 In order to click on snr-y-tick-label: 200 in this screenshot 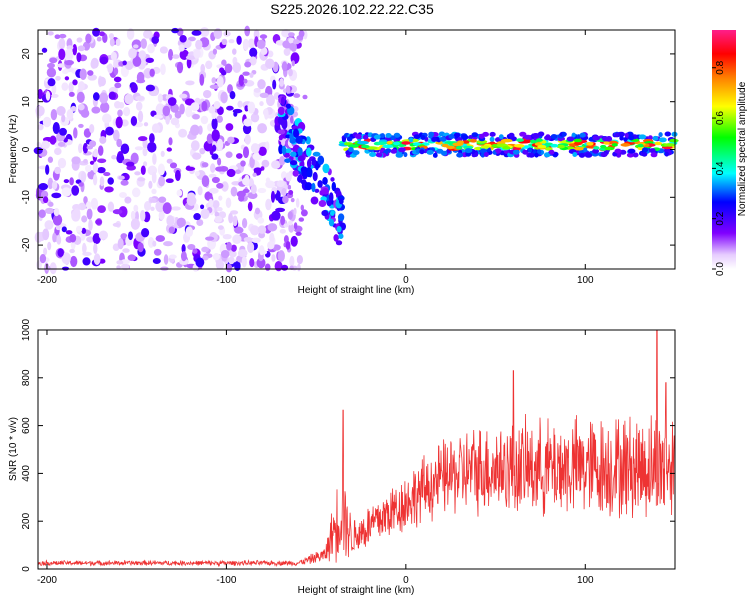, I will do `click(26, 520)`.